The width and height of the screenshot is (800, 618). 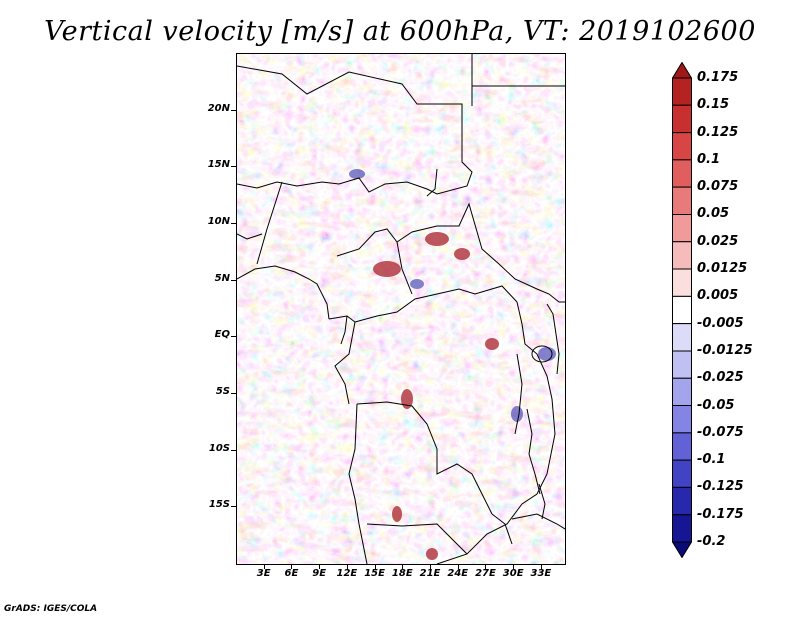 I want to click on colorbar-label: -0.2, so click(x=711, y=541).